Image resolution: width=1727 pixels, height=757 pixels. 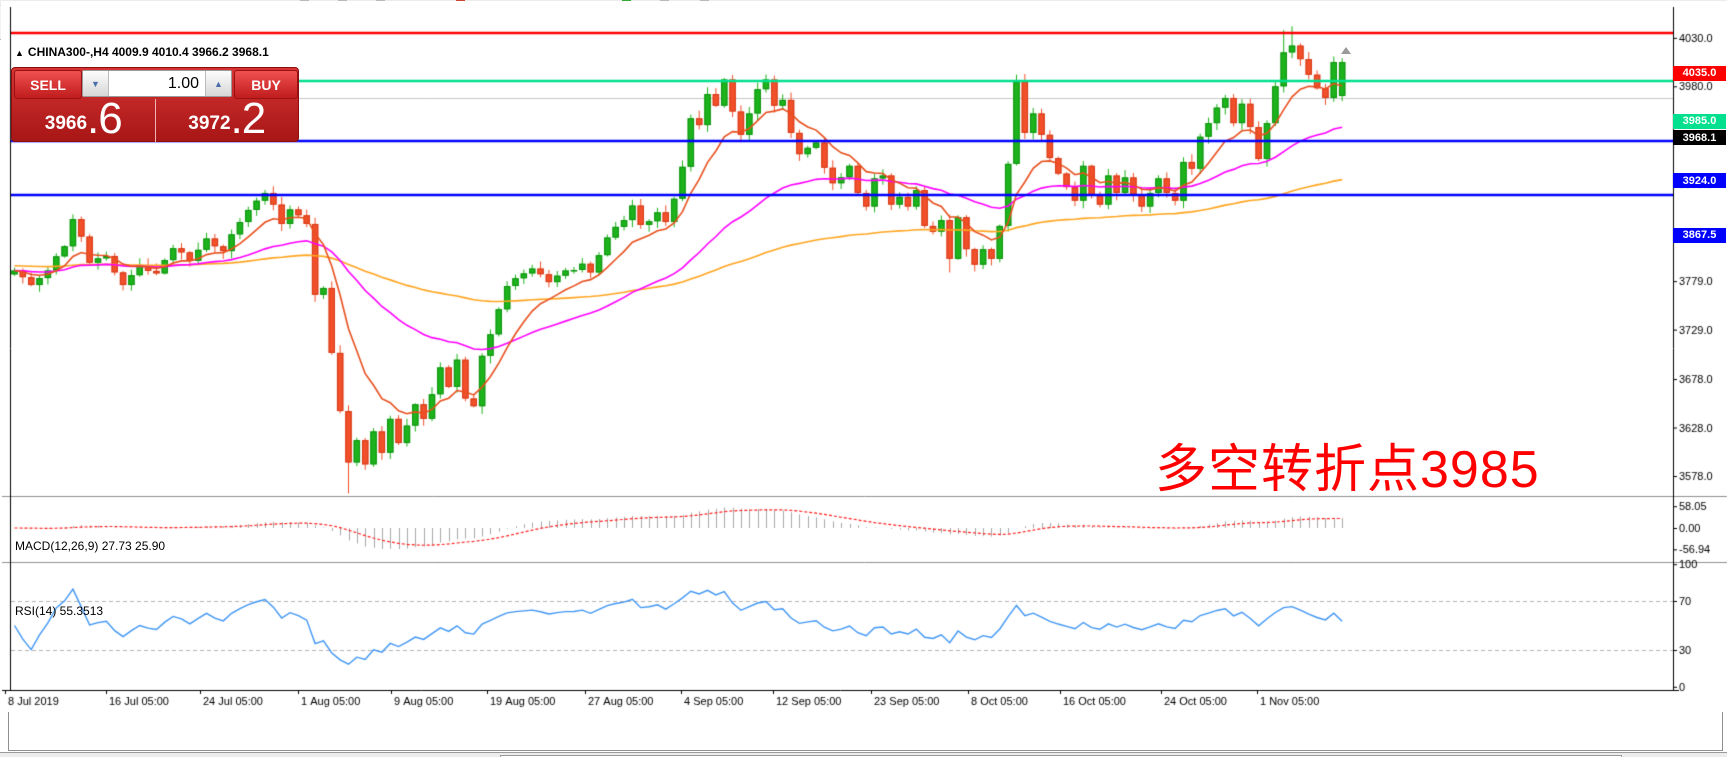 What do you see at coordinates (90, 546) in the screenshot?
I see `macd-pane-label: MACD(12,26,9) 27.73 25.90` at bounding box center [90, 546].